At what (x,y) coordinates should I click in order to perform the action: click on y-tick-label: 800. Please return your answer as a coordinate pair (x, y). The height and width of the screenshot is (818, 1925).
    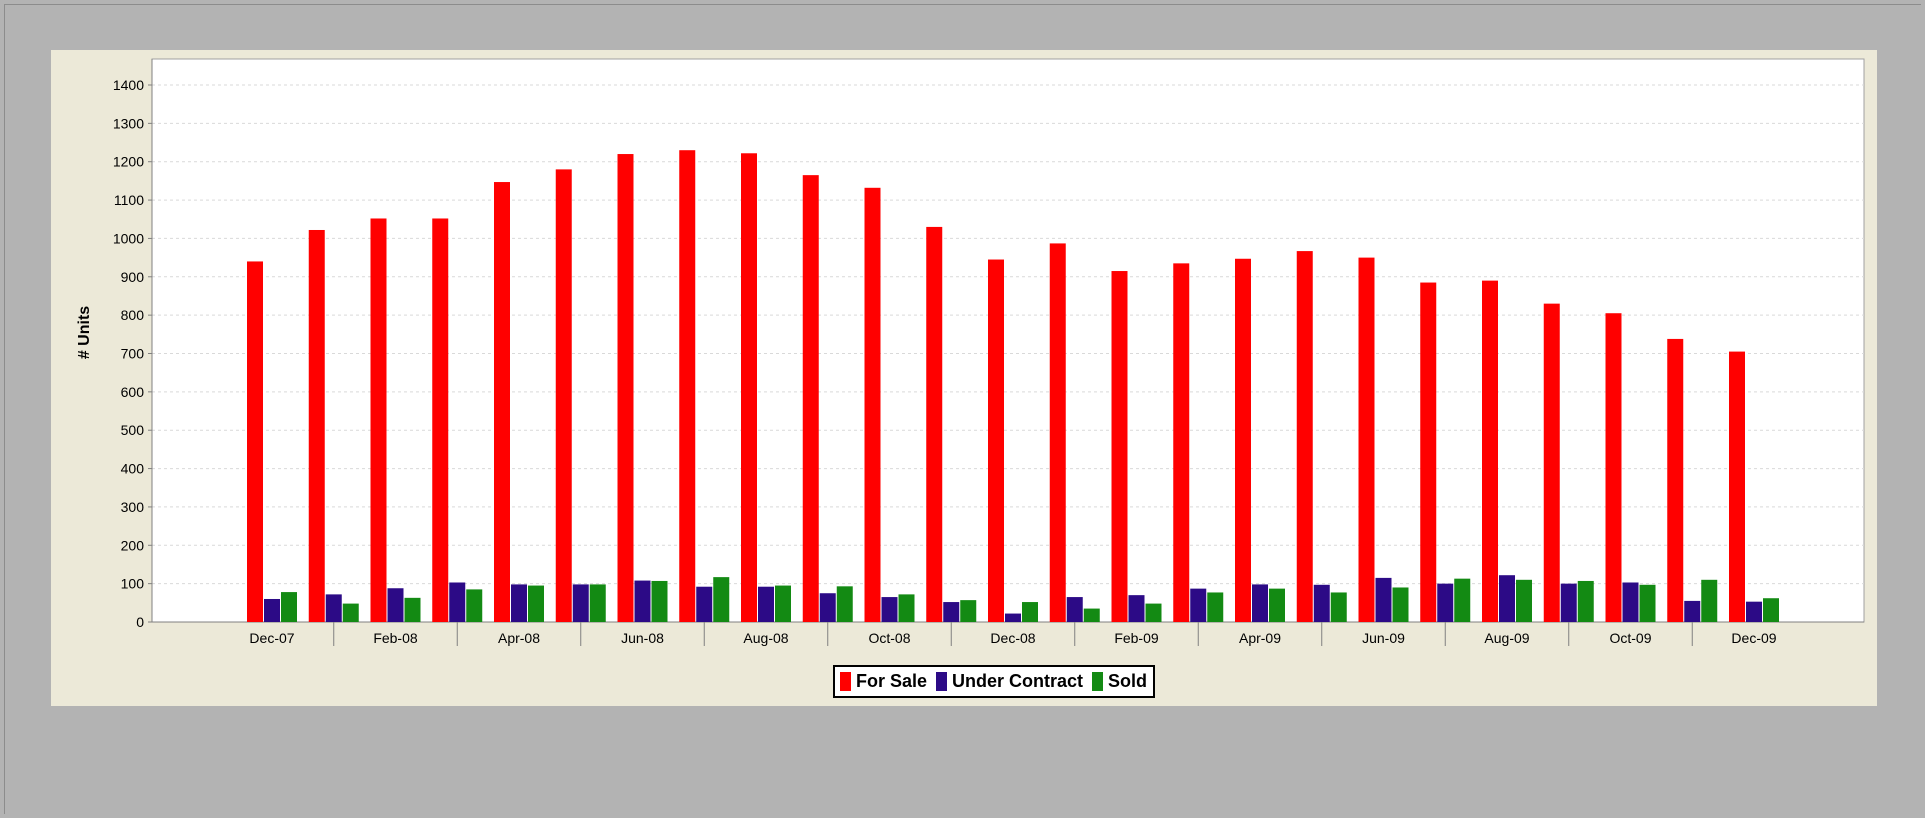
    Looking at the image, I should click on (133, 315).